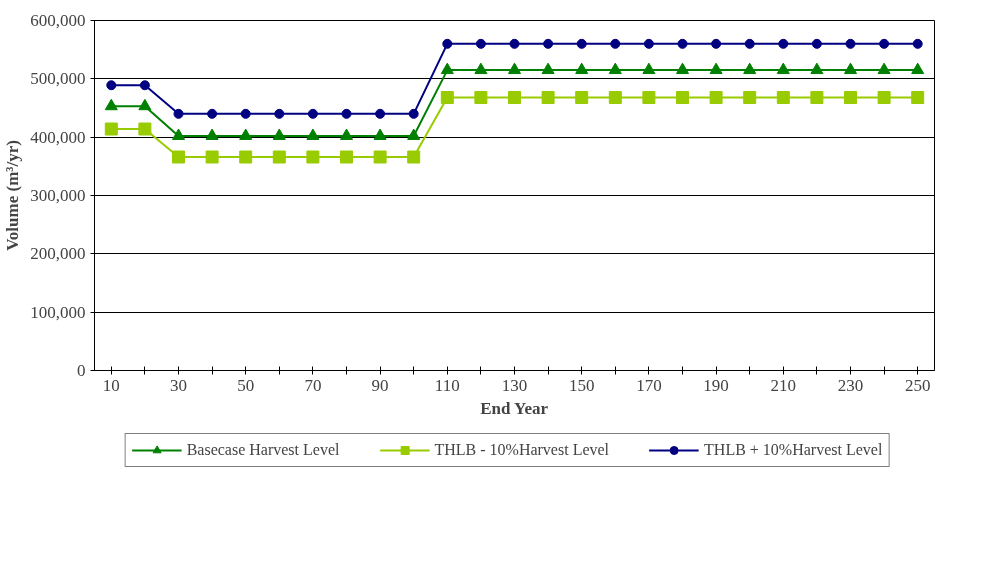  Describe the element at coordinates (917, 385) in the screenshot. I see `x-tick-label: 250` at that location.